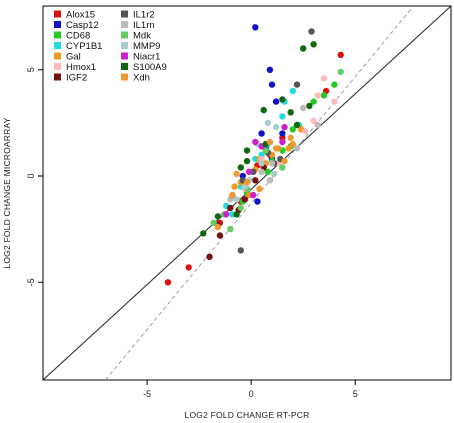  Describe the element at coordinates (141, 78) in the screenshot. I see `legend-label: Xdh` at that location.